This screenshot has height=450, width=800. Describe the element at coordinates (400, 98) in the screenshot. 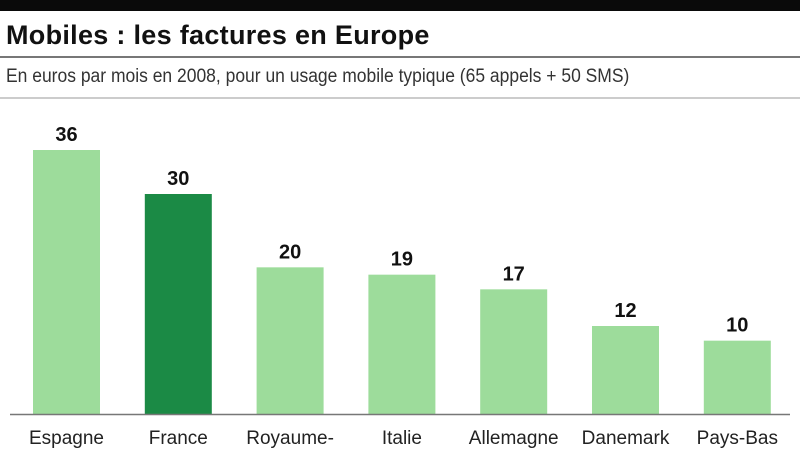

I see `subtitle-divider` at that location.